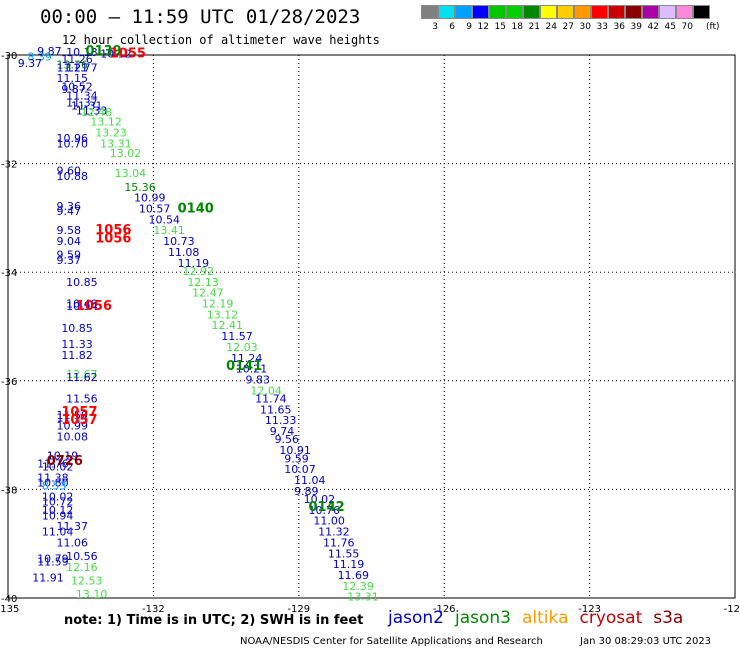 The height and width of the screenshot is (650, 740). What do you see at coordinates (310, 480) in the screenshot?
I see `wave-height-label: 11.04` at bounding box center [310, 480].